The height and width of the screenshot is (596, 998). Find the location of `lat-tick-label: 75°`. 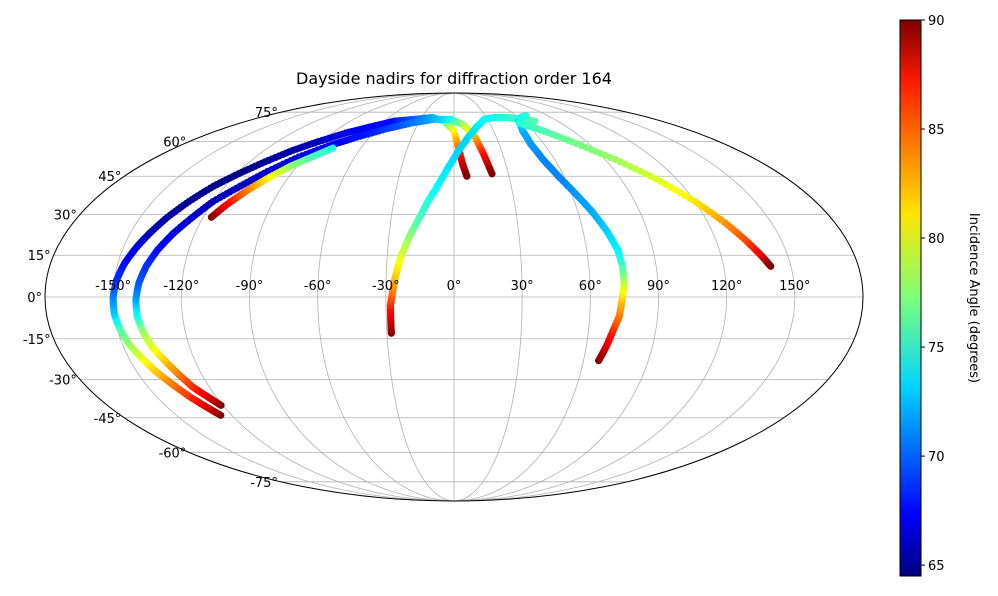

lat-tick-label: 75° is located at coordinates (266, 113).